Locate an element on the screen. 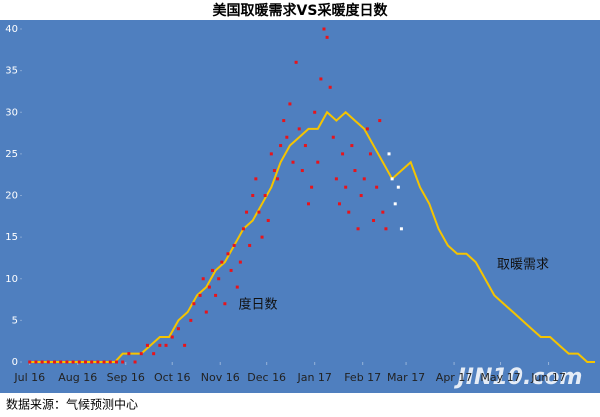 This screenshot has height=417, width=600. x-tick-label: Jun 17 is located at coordinates (548, 377).